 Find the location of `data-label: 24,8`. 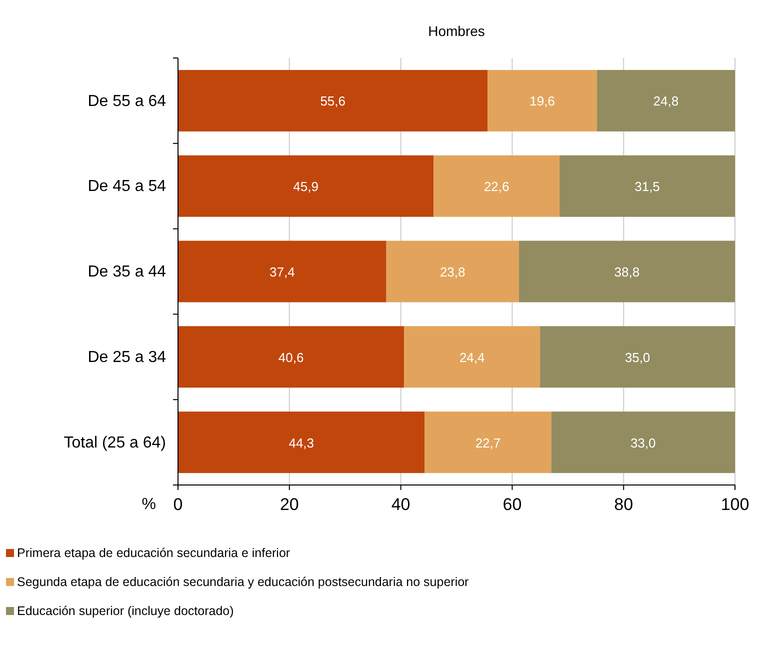

data-label: 24,8 is located at coordinates (666, 101).